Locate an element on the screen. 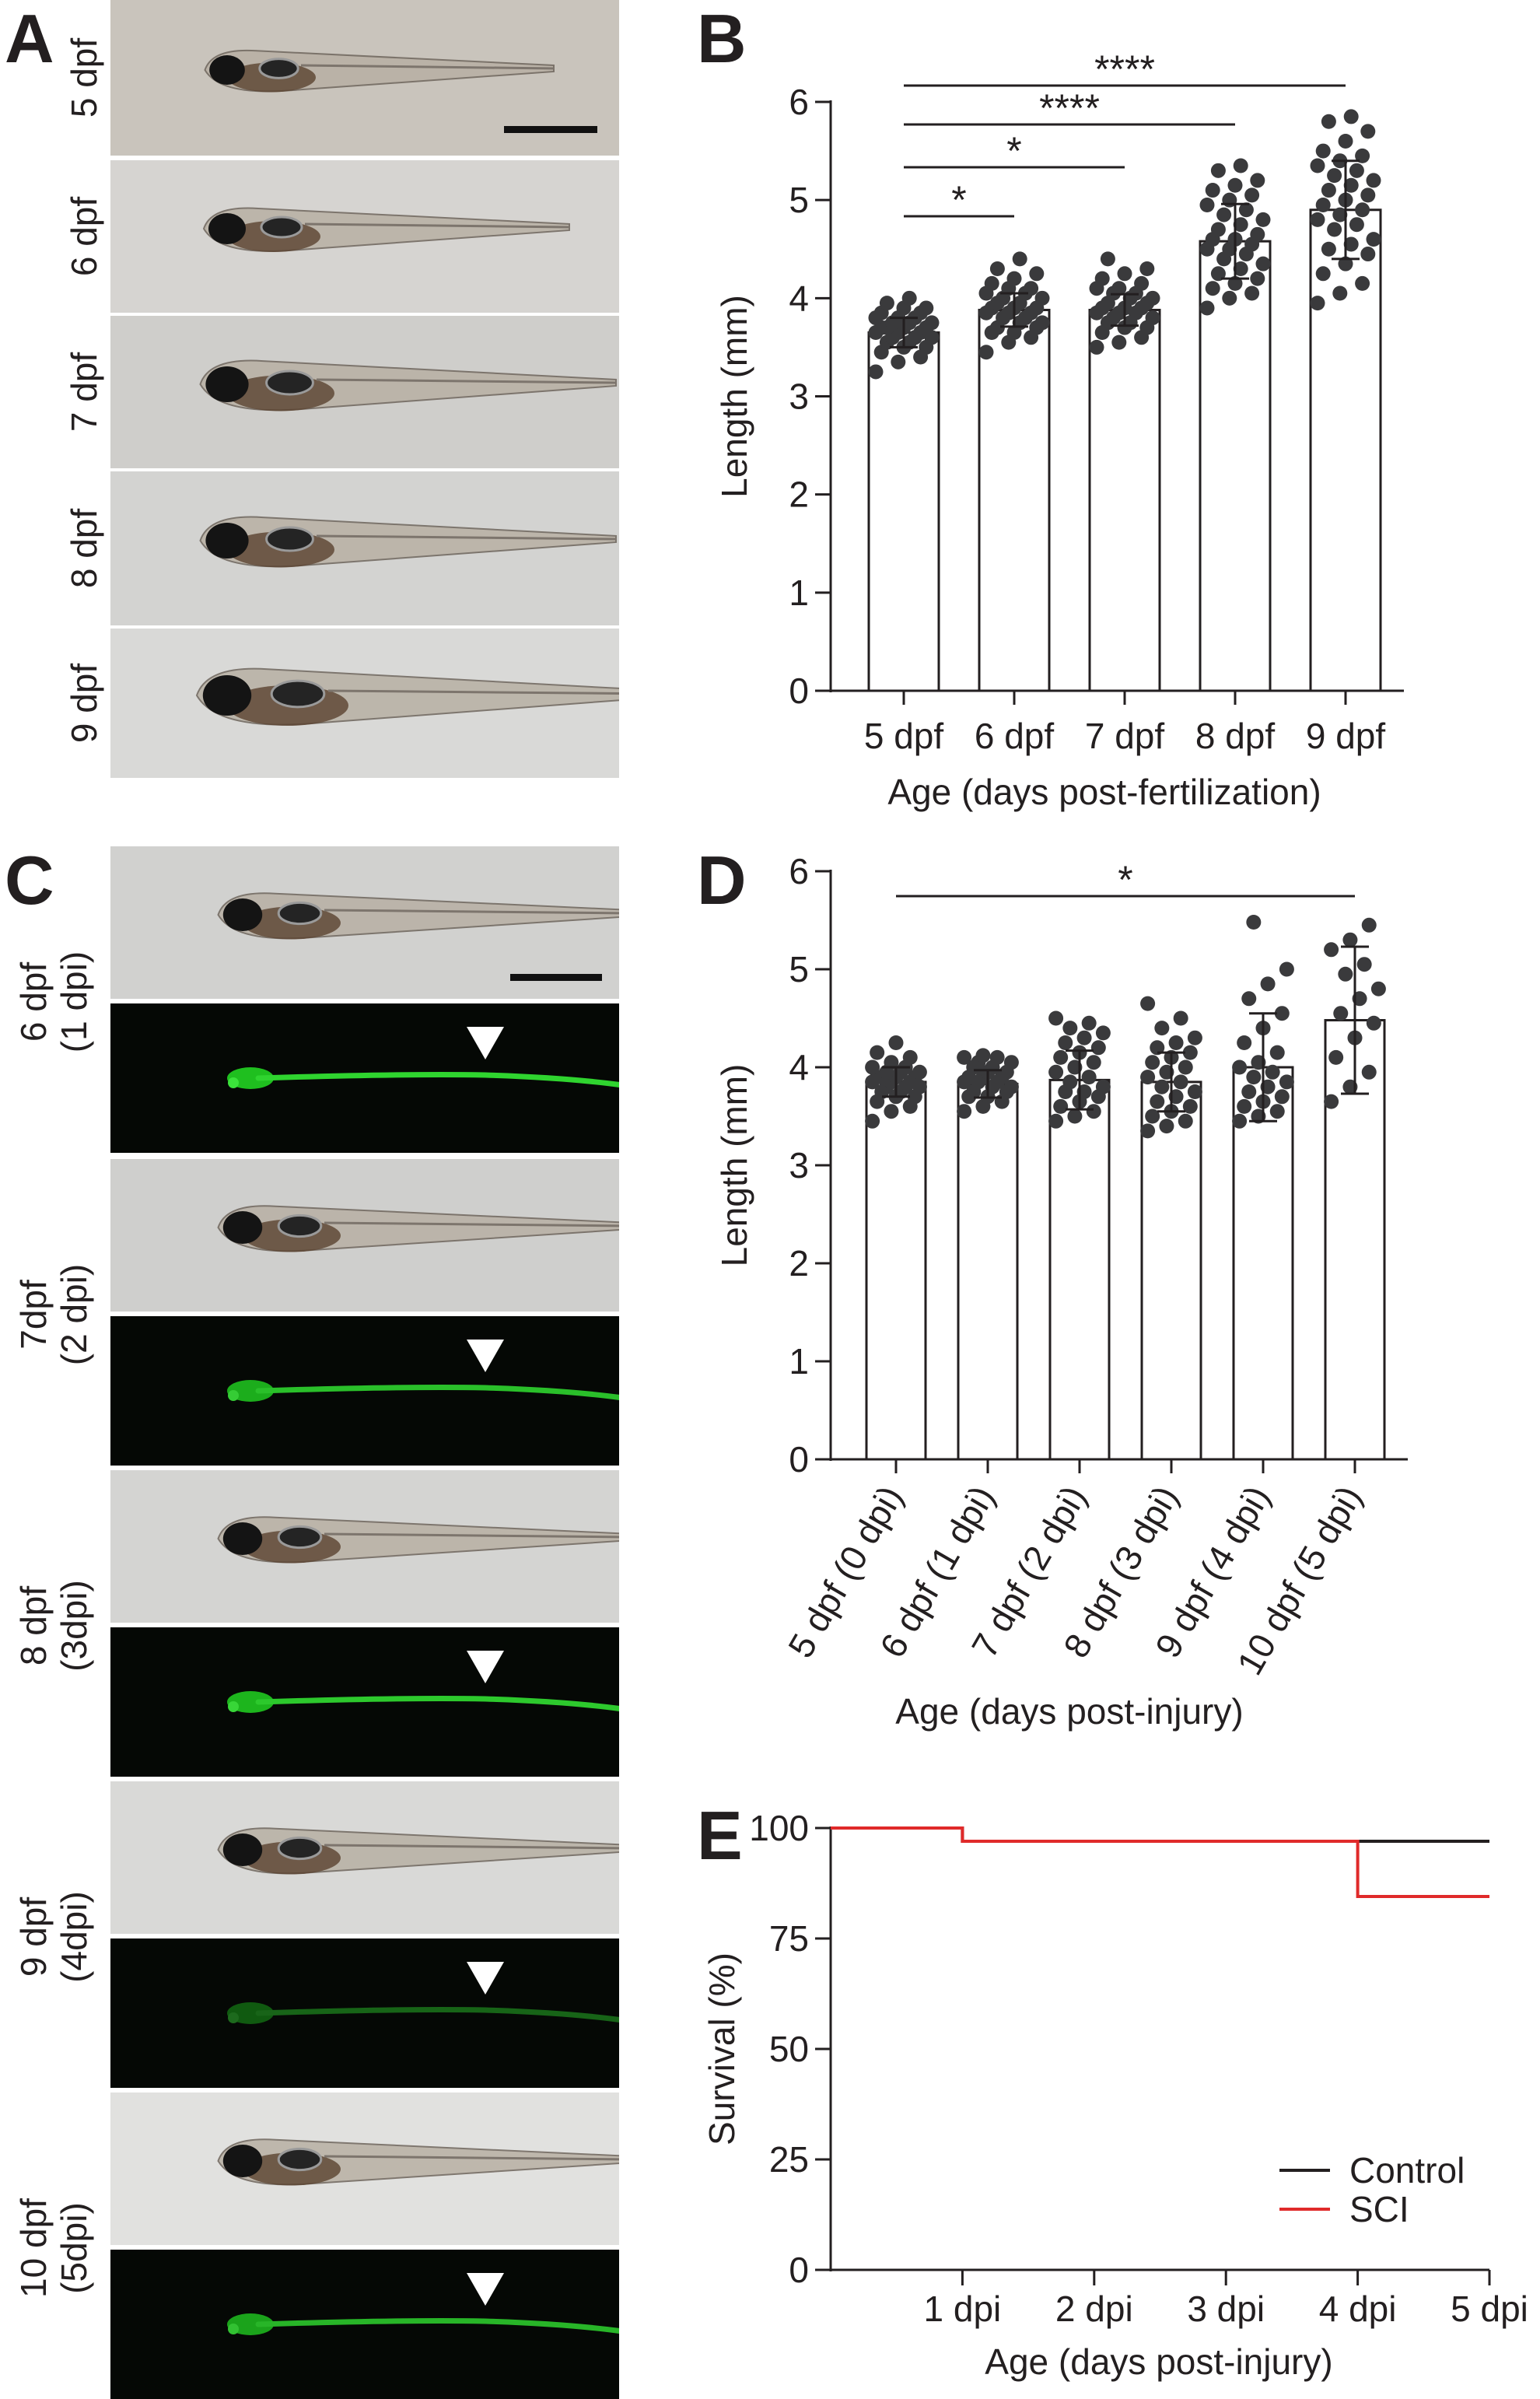  x-tick-label: 9 dpf is located at coordinates (1346, 736).